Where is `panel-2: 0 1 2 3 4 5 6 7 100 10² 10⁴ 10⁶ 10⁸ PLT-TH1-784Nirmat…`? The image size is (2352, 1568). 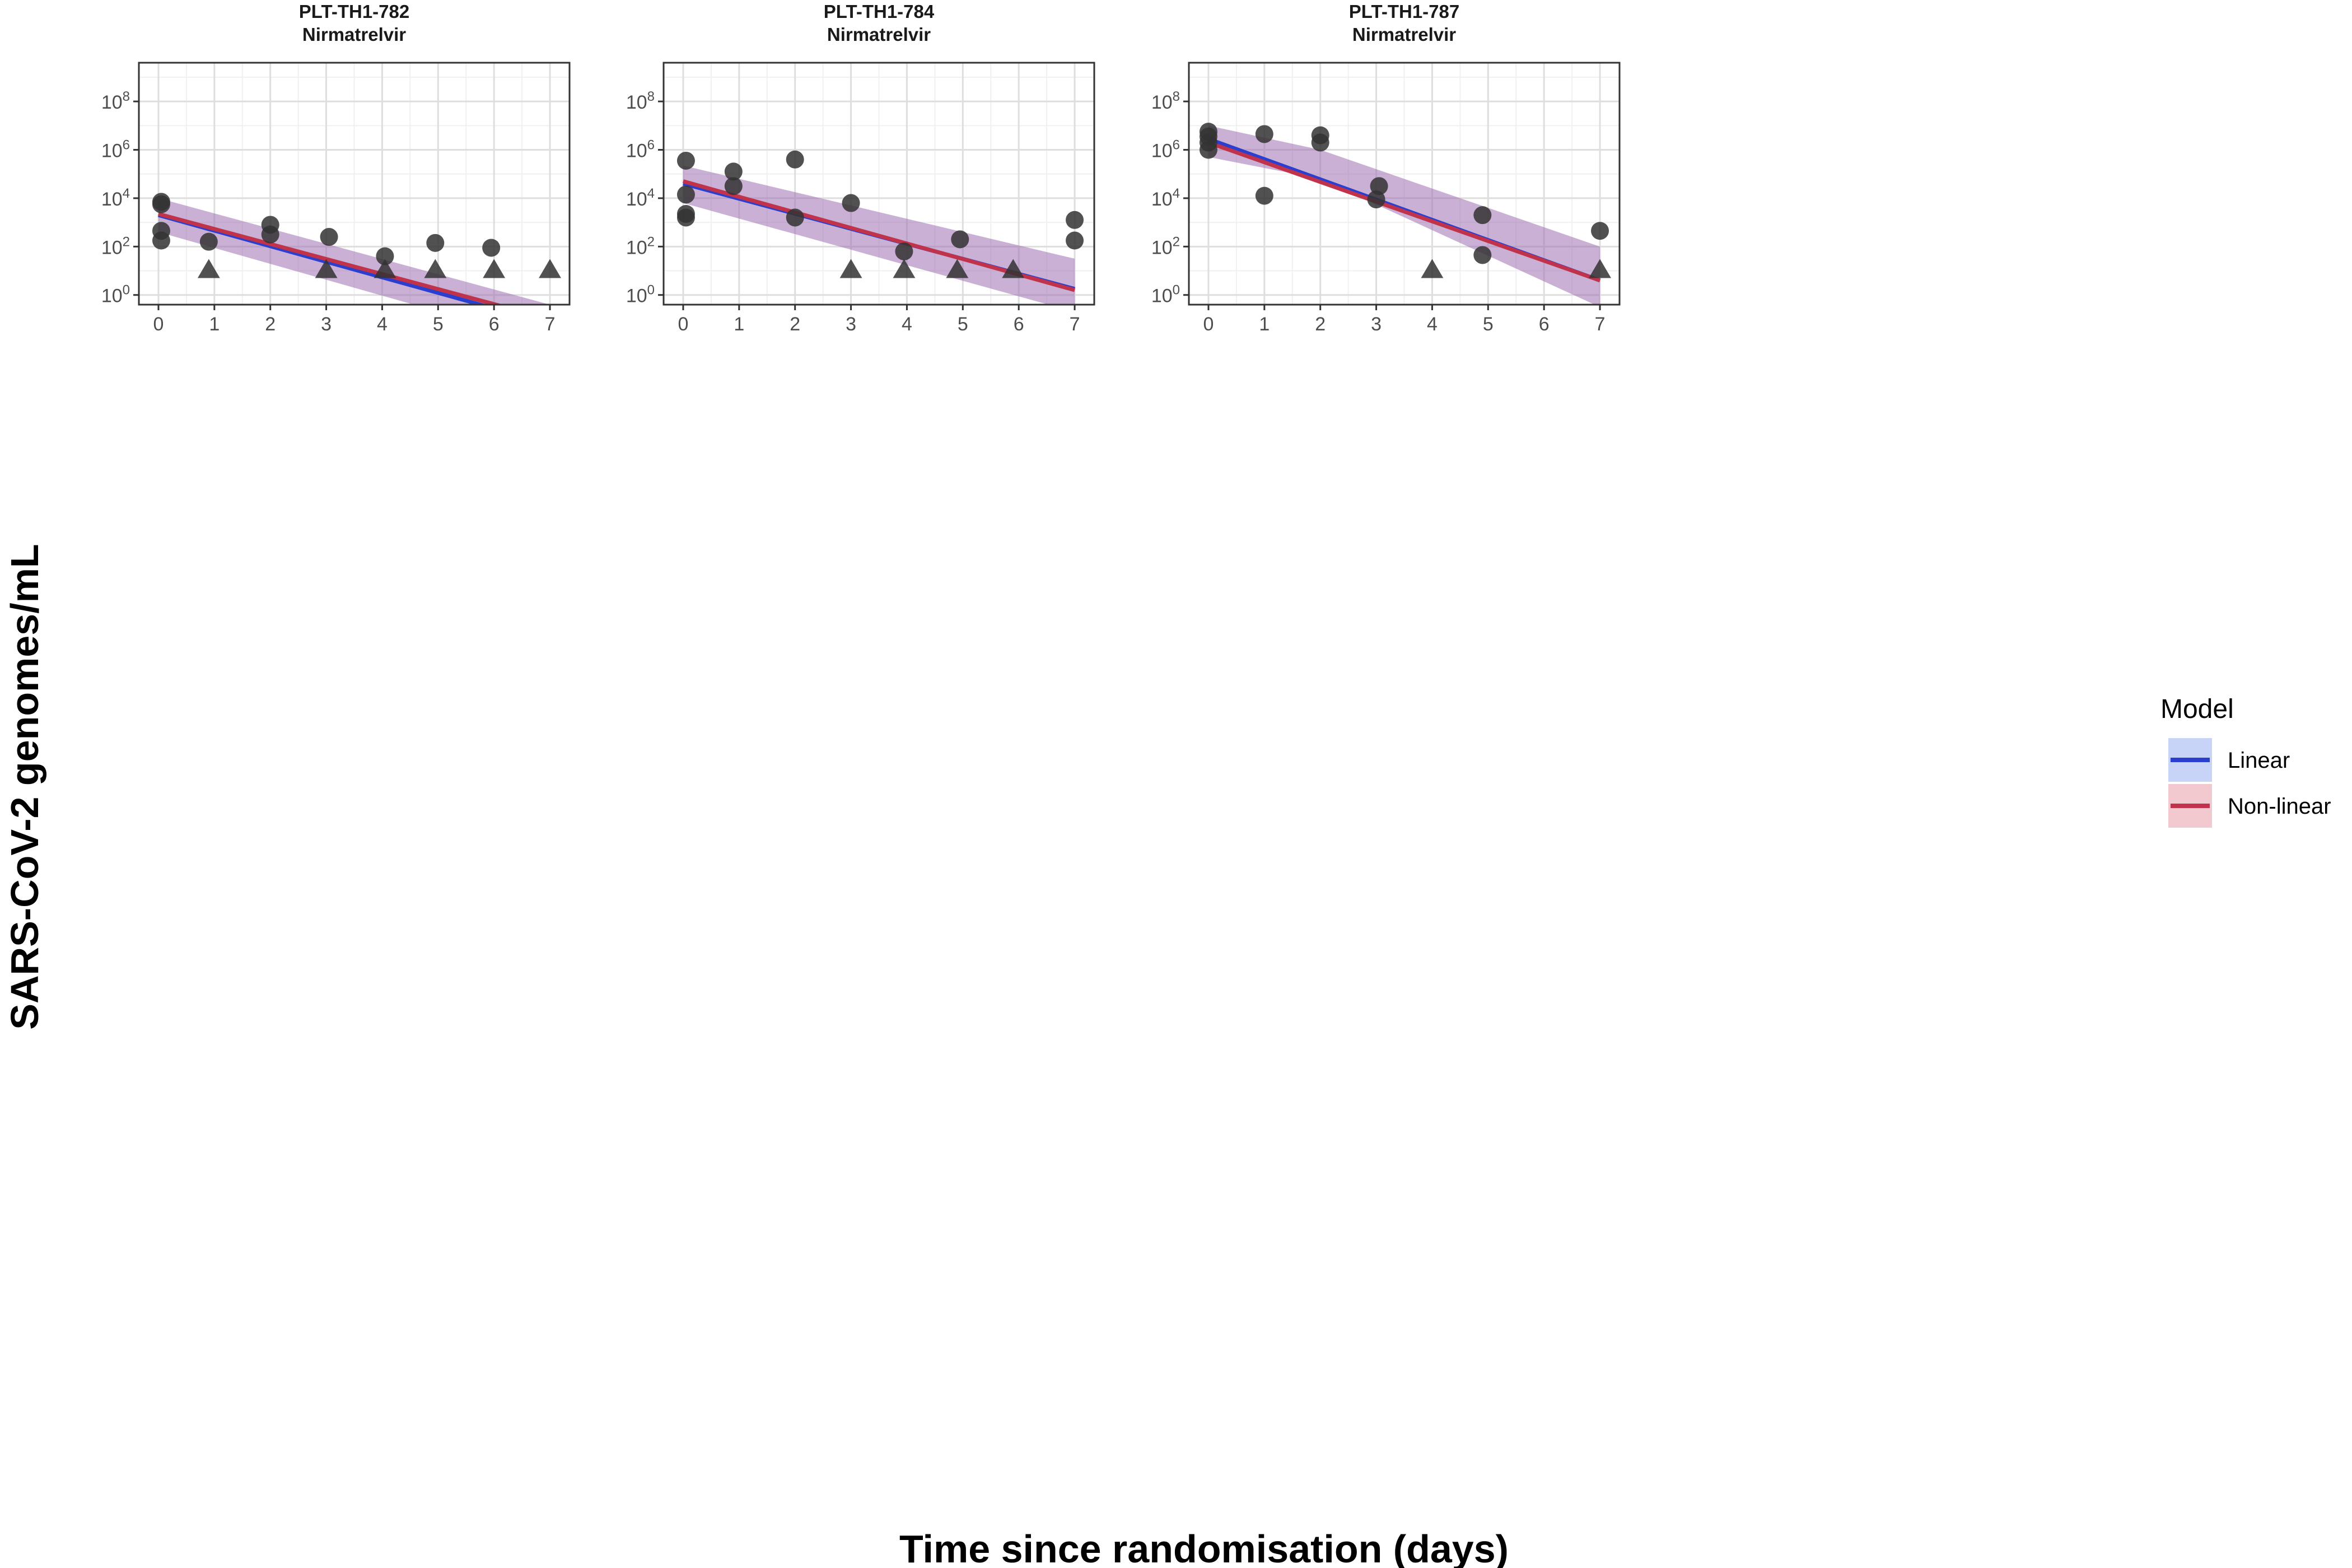 panel-2: 0 1 2 3 4 5 6 7 100 10² 10⁴ 10⁶ 10⁸ PLT-TH1-784Nirmat… is located at coordinates (861, 168).